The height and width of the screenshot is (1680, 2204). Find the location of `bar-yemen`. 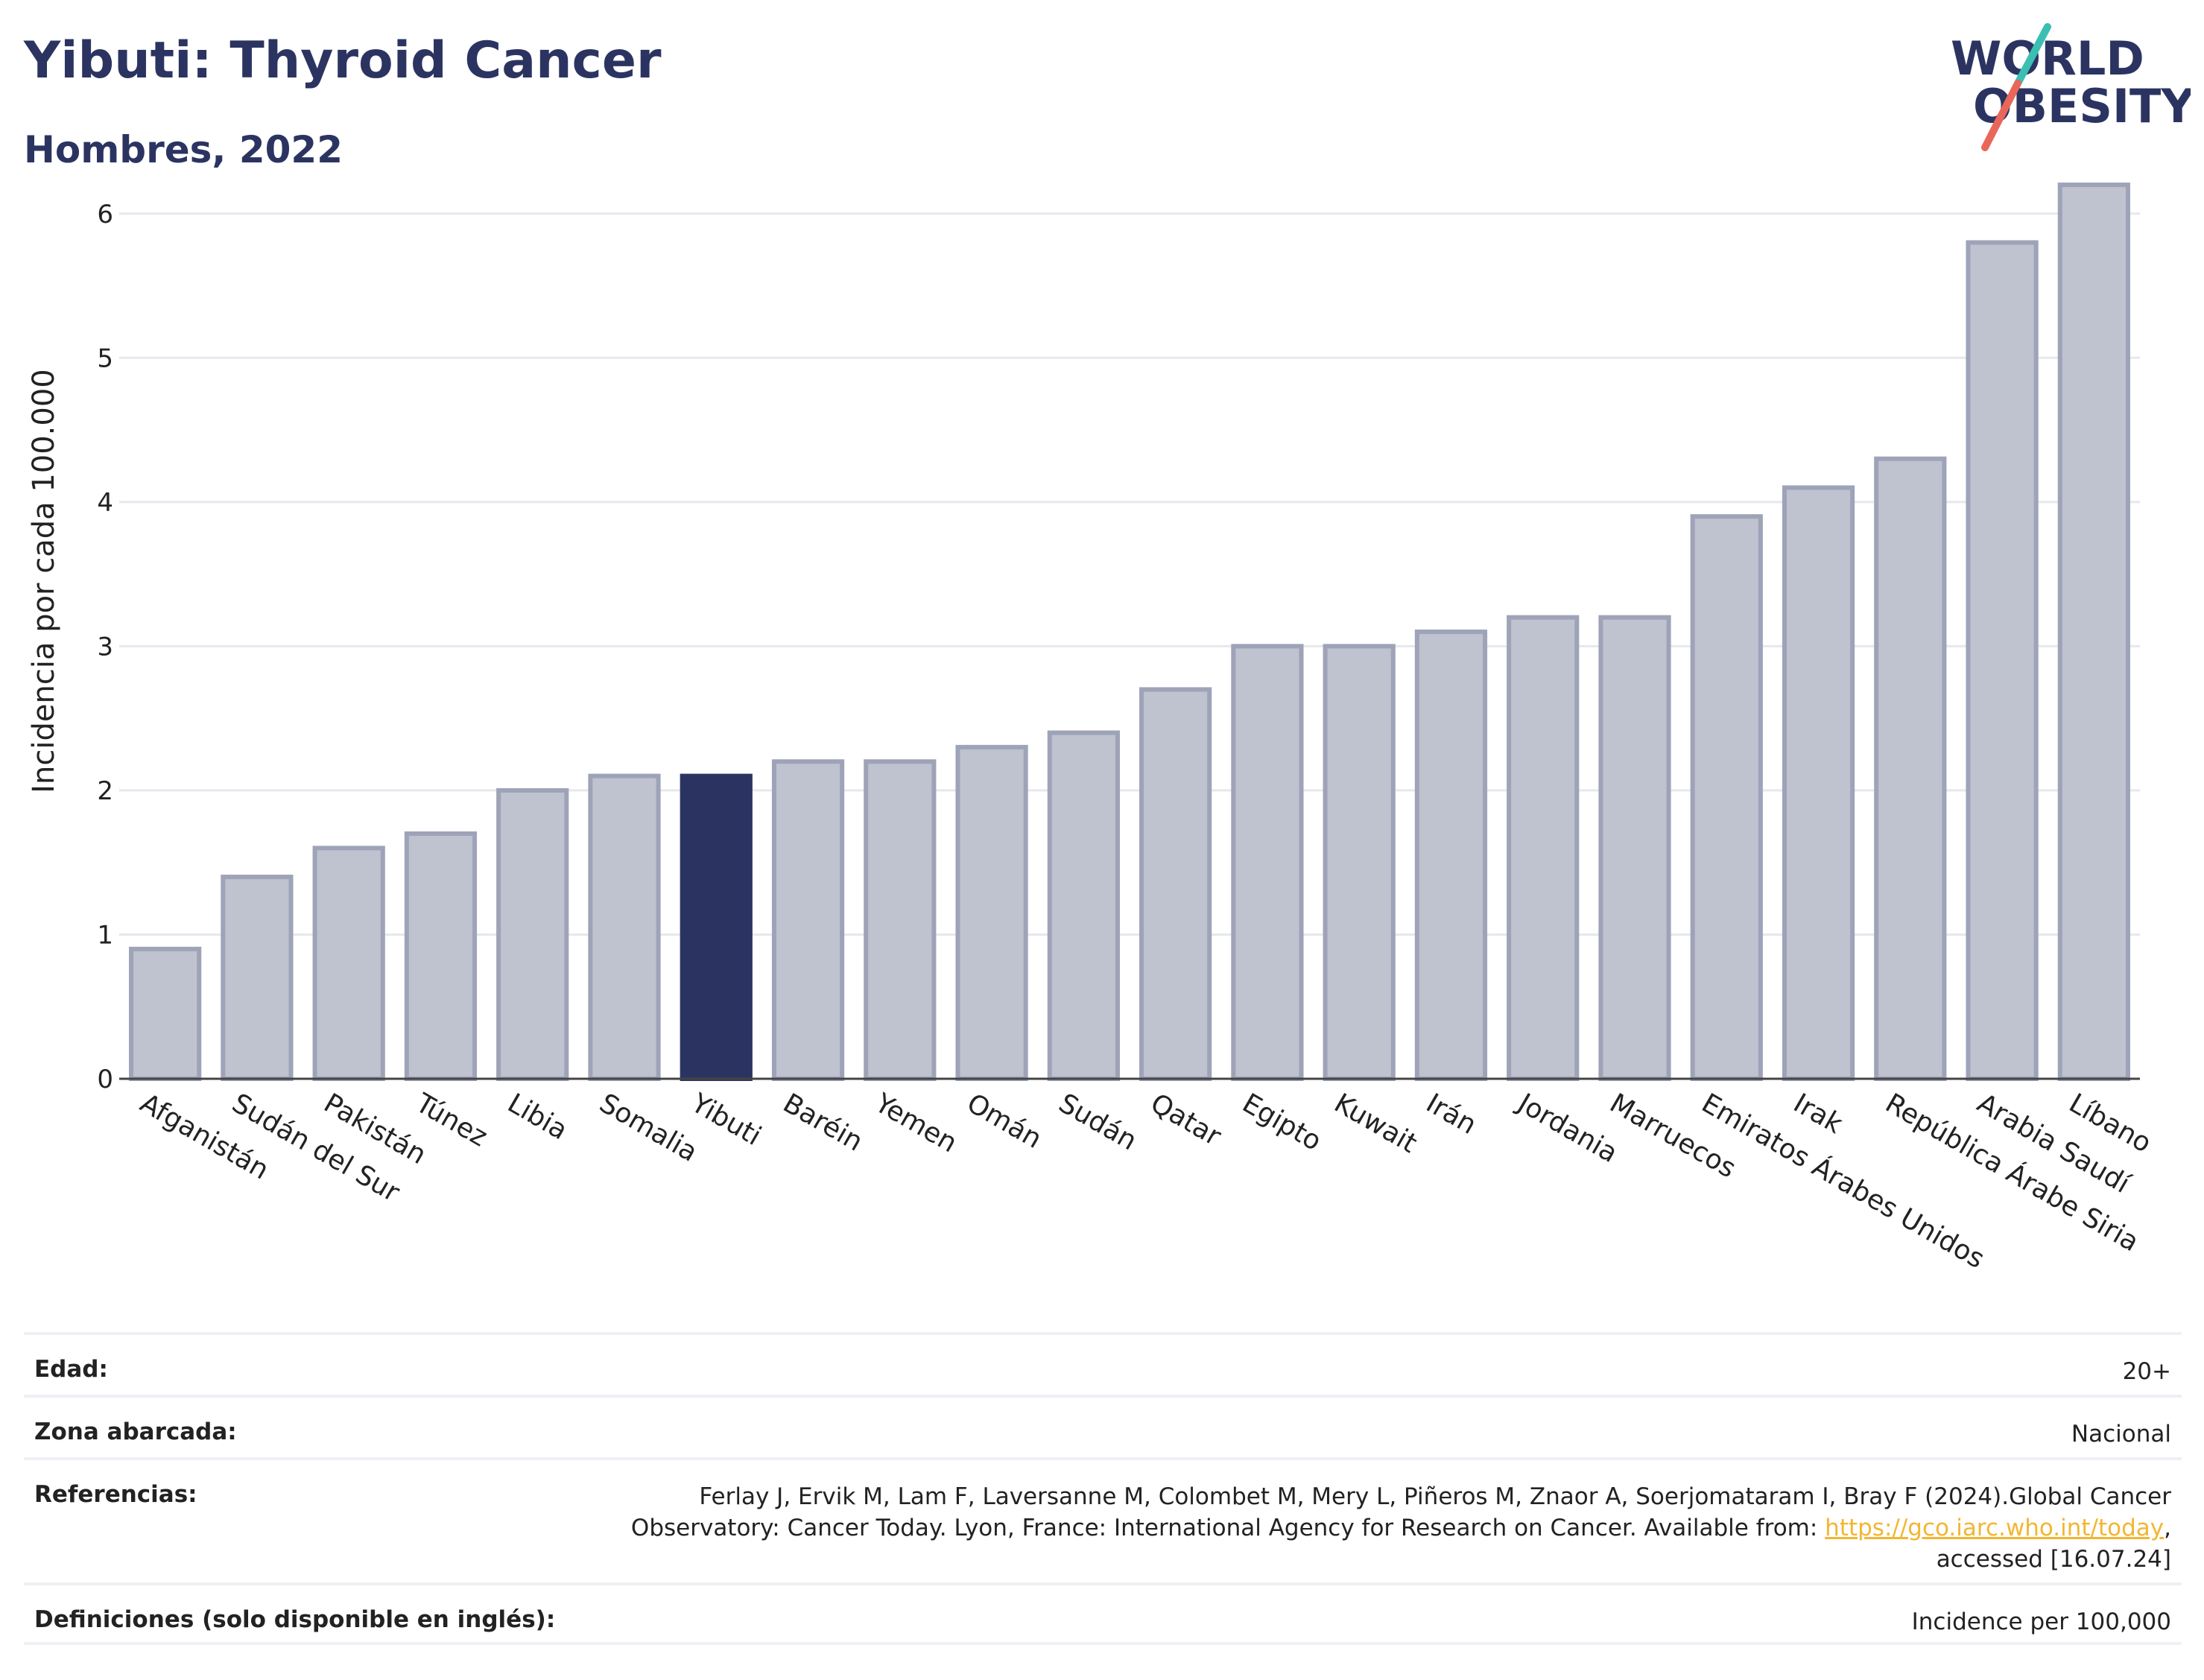

bar-yemen is located at coordinates (900, 920).